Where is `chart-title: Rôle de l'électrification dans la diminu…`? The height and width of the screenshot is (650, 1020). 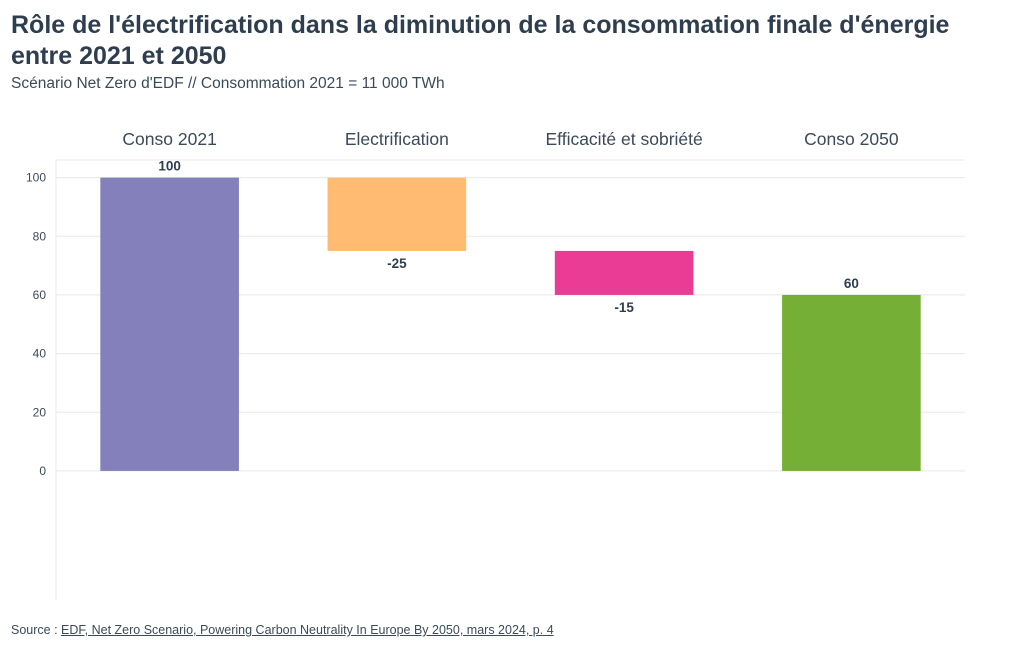 chart-title: Rôle de l'électrification dans la diminu… is located at coordinates (480, 40).